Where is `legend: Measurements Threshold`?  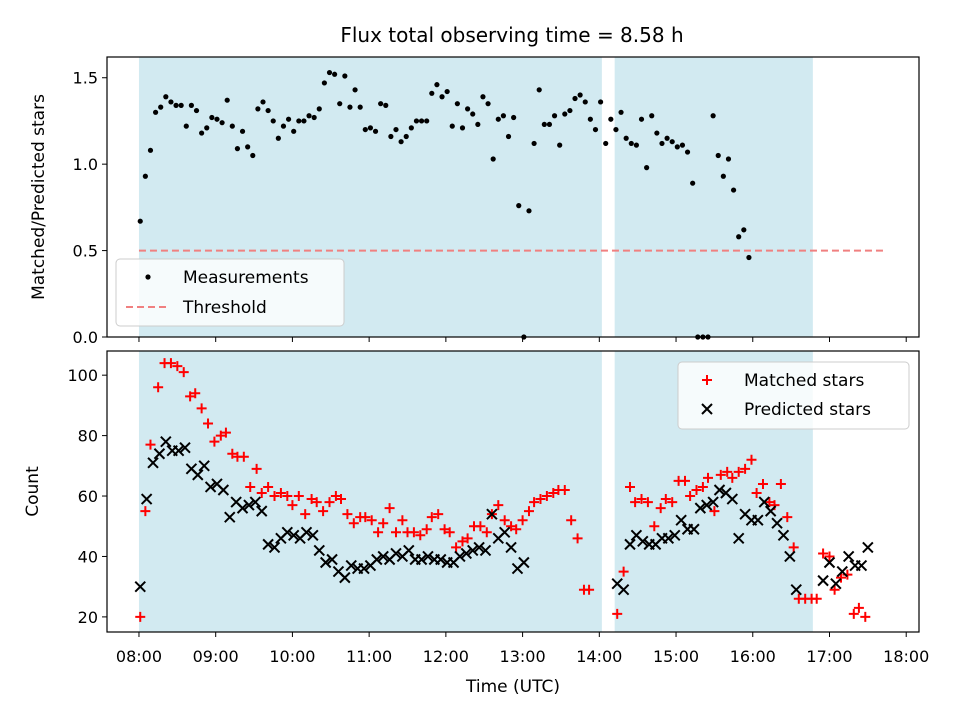
legend: Measurements Threshold is located at coordinates (230, 292).